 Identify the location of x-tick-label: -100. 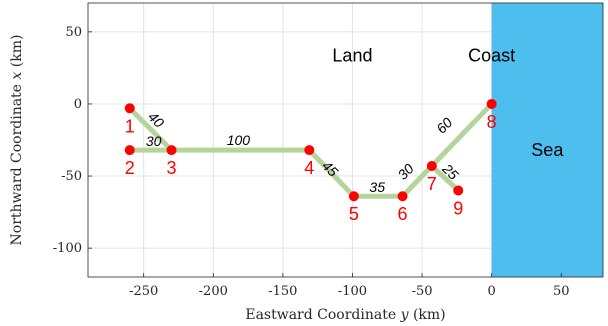
(352, 291).